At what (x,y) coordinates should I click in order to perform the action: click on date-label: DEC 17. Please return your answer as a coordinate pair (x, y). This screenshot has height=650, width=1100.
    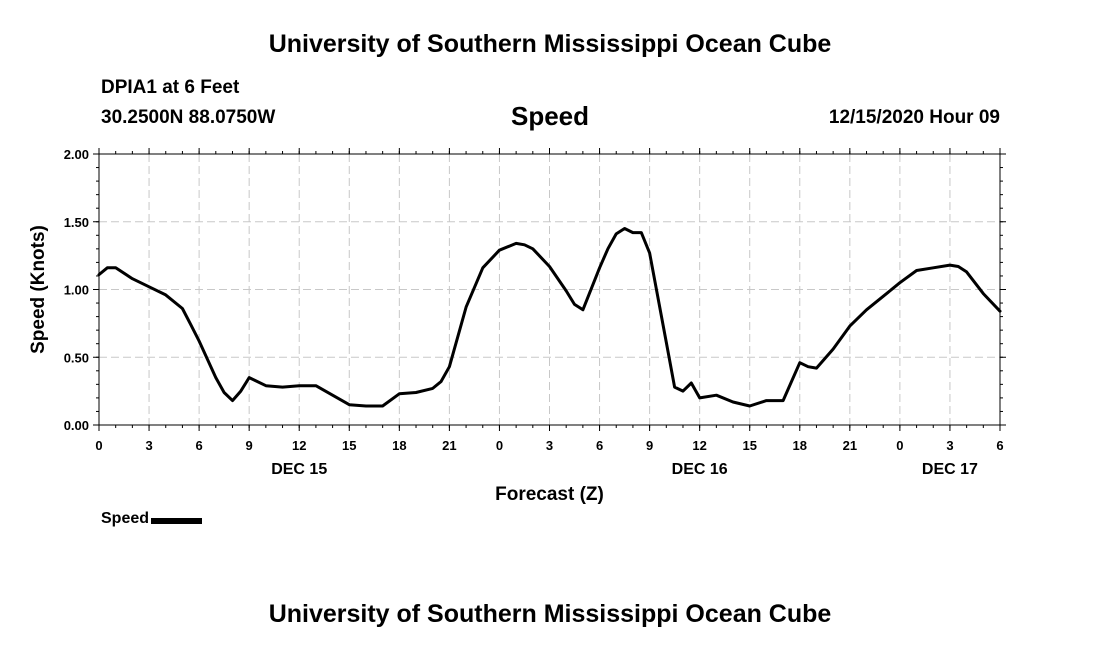
    Looking at the image, I should click on (950, 469).